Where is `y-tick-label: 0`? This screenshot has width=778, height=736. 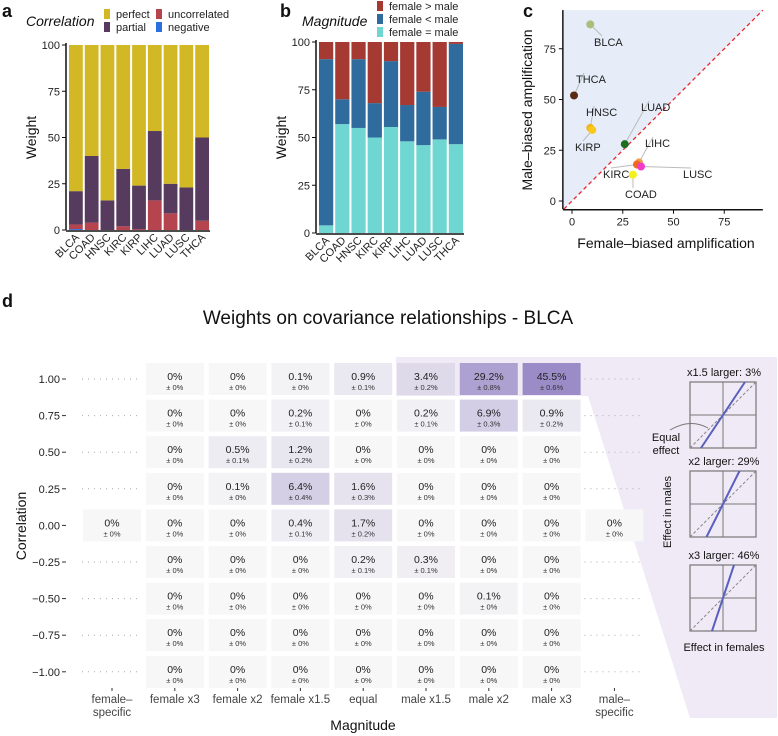 y-tick-label: 0 is located at coordinates (57, 231).